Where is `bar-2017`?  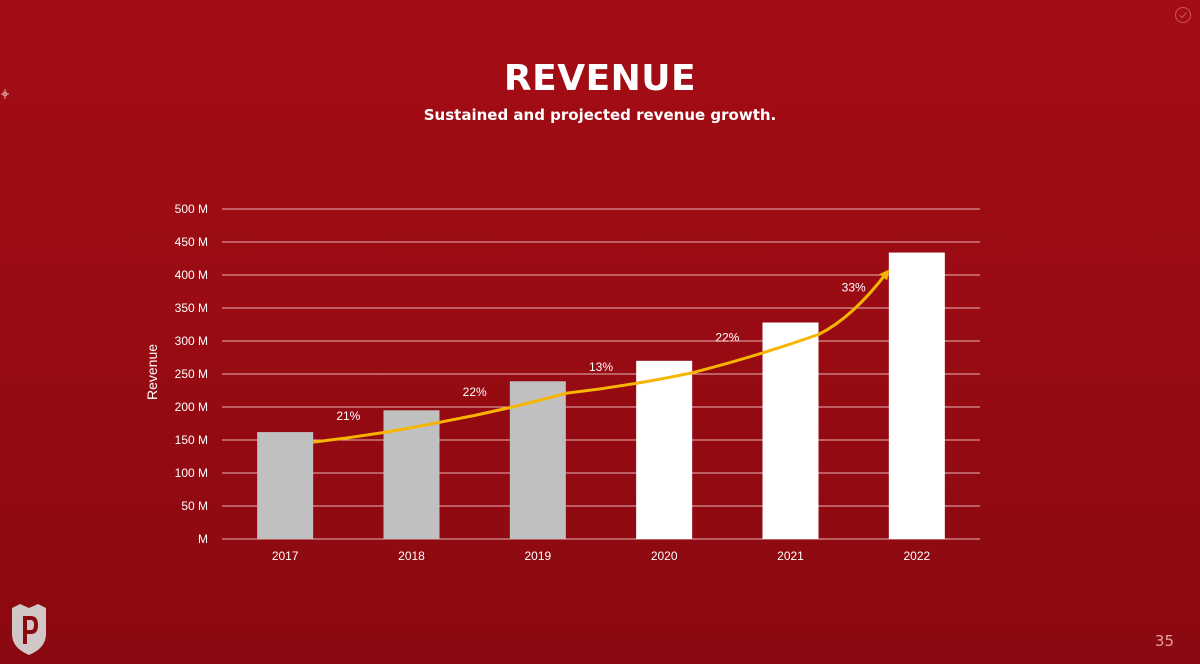 bar-2017 is located at coordinates (285, 485).